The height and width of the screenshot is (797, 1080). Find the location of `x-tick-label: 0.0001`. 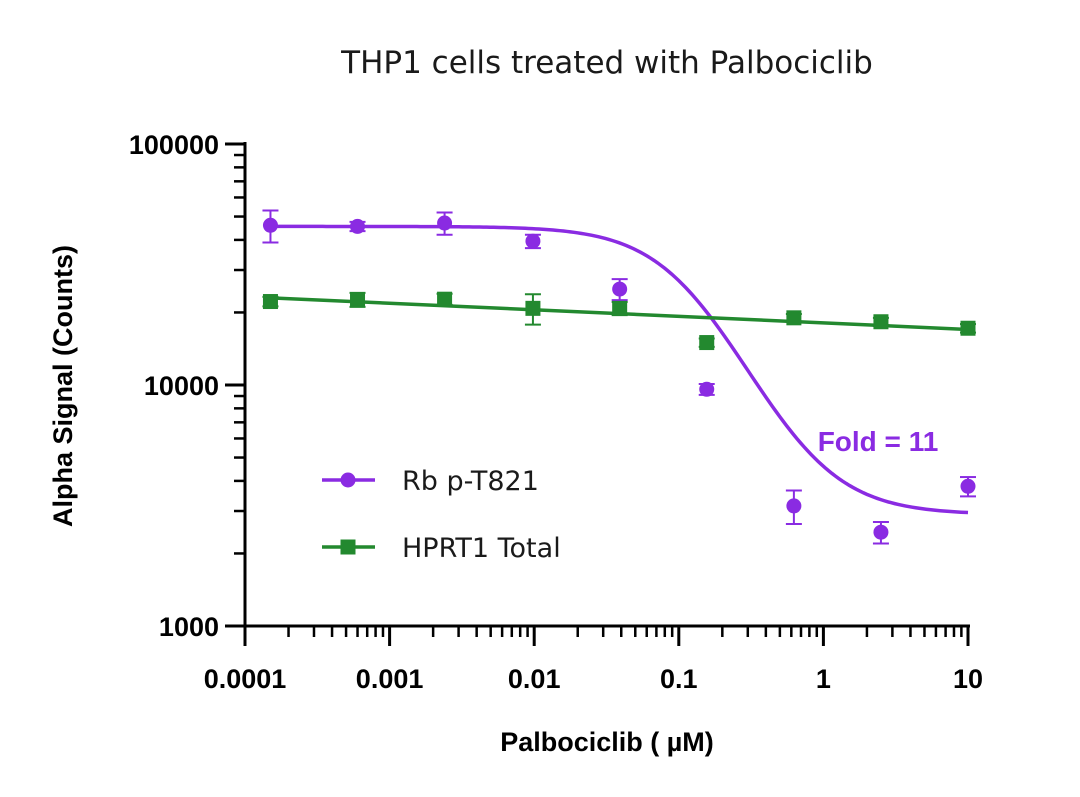

x-tick-label: 0.0001 is located at coordinates (245, 679).